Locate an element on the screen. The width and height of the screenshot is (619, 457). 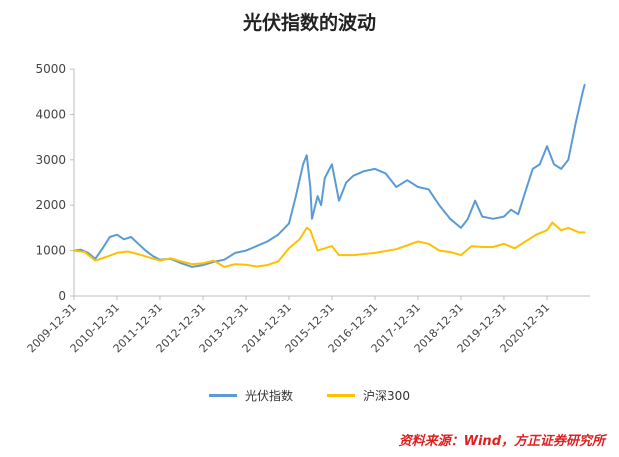
legend-label-series-1: 光伏指数 is located at coordinates (269, 396).